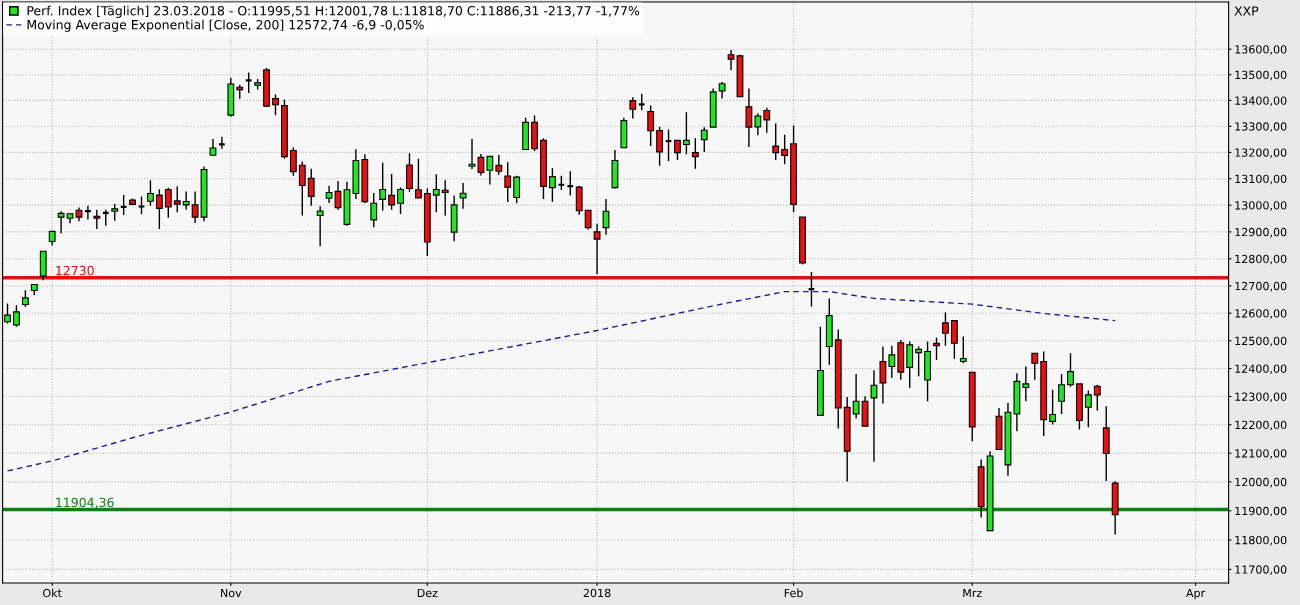  I want to click on legend-label: Perf. Index [Täglich] 23.03.2018 - O:11995,51 H:12001,78 L:11818,70 C:11886,31 -213,77 -1,77%, so click(333, 11).